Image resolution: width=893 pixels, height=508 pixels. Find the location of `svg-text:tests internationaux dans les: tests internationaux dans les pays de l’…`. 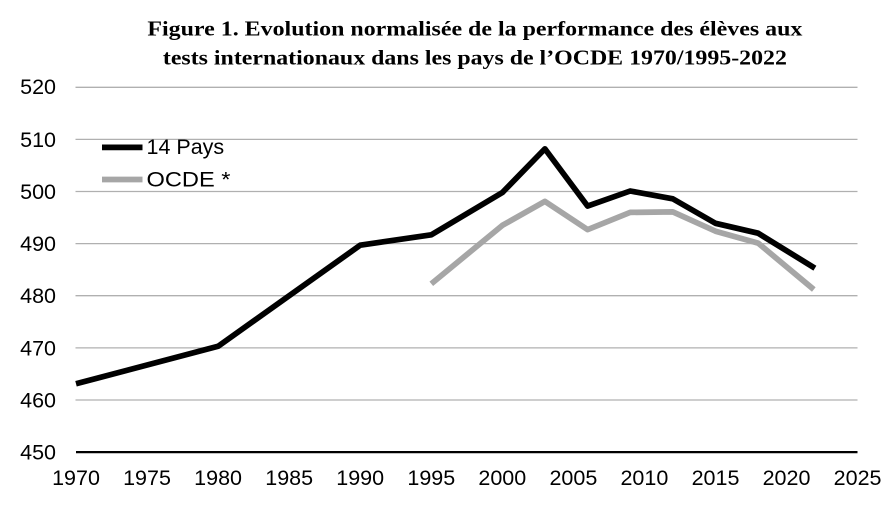

svg-text:tests internationaux dans les: tests internationaux dans les pays de l’… is located at coordinates (475, 57).